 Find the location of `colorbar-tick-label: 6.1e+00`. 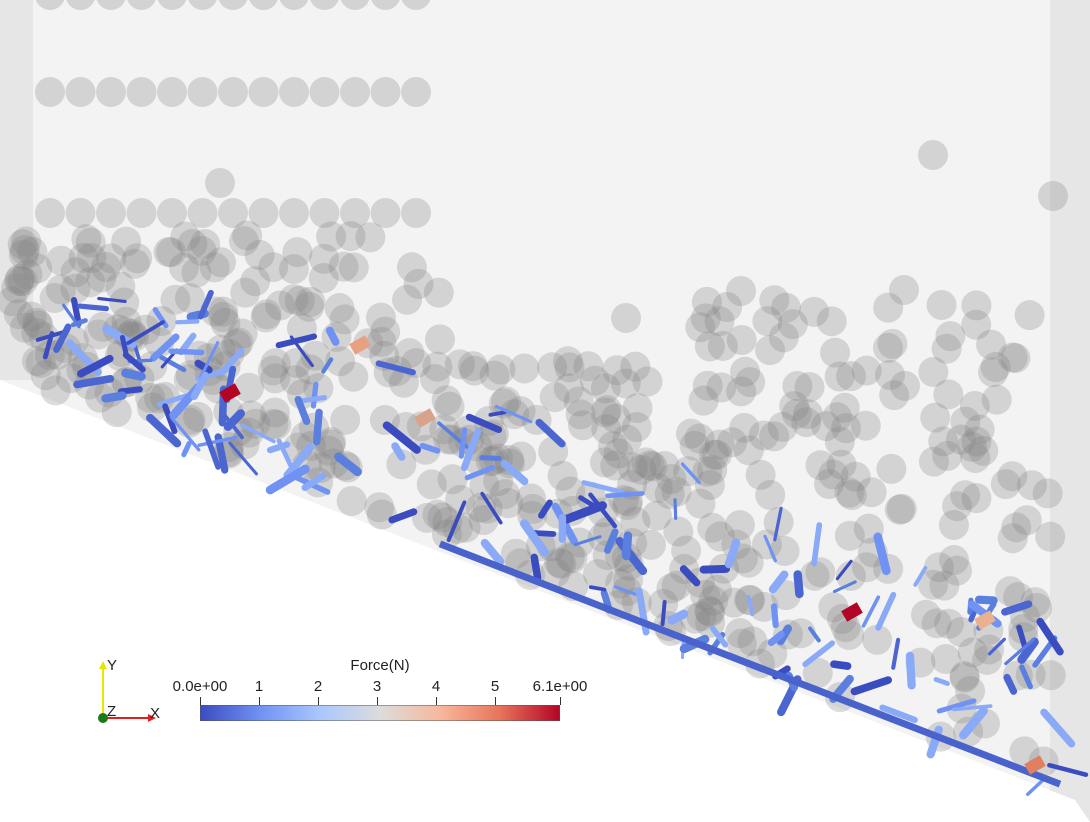

colorbar-tick-label: 6.1e+00 is located at coordinates (560, 686).